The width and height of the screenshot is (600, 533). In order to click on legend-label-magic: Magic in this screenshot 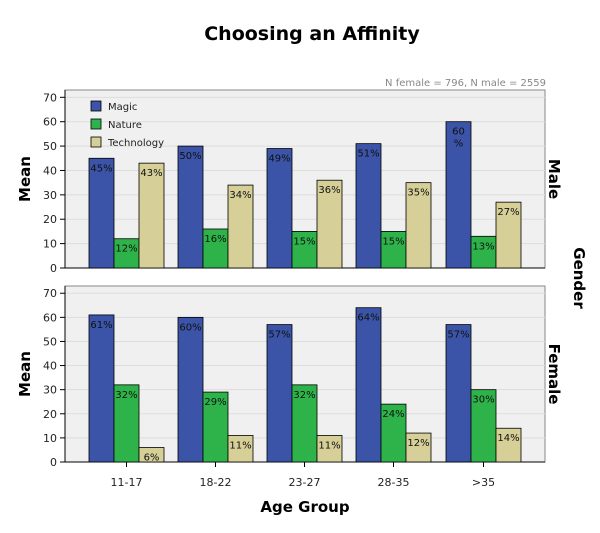, I will do `click(122, 107)`.